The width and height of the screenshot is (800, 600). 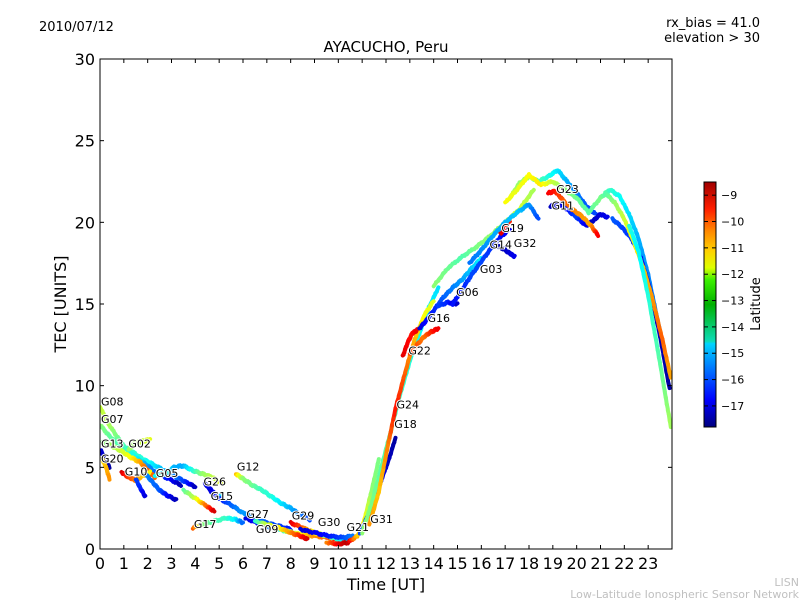 I want to click on x-tick-label: 10, so click(x=338, y=563).